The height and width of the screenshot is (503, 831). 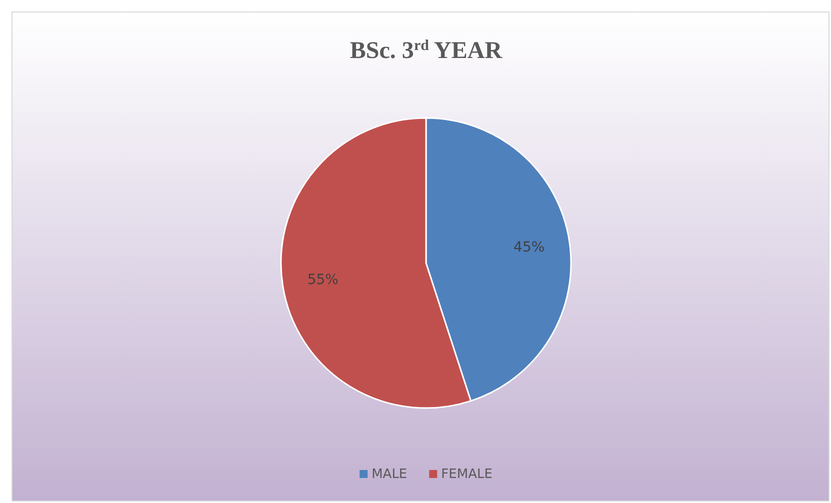 I want to click on data-label: 45%, so click(x=529, y=248).